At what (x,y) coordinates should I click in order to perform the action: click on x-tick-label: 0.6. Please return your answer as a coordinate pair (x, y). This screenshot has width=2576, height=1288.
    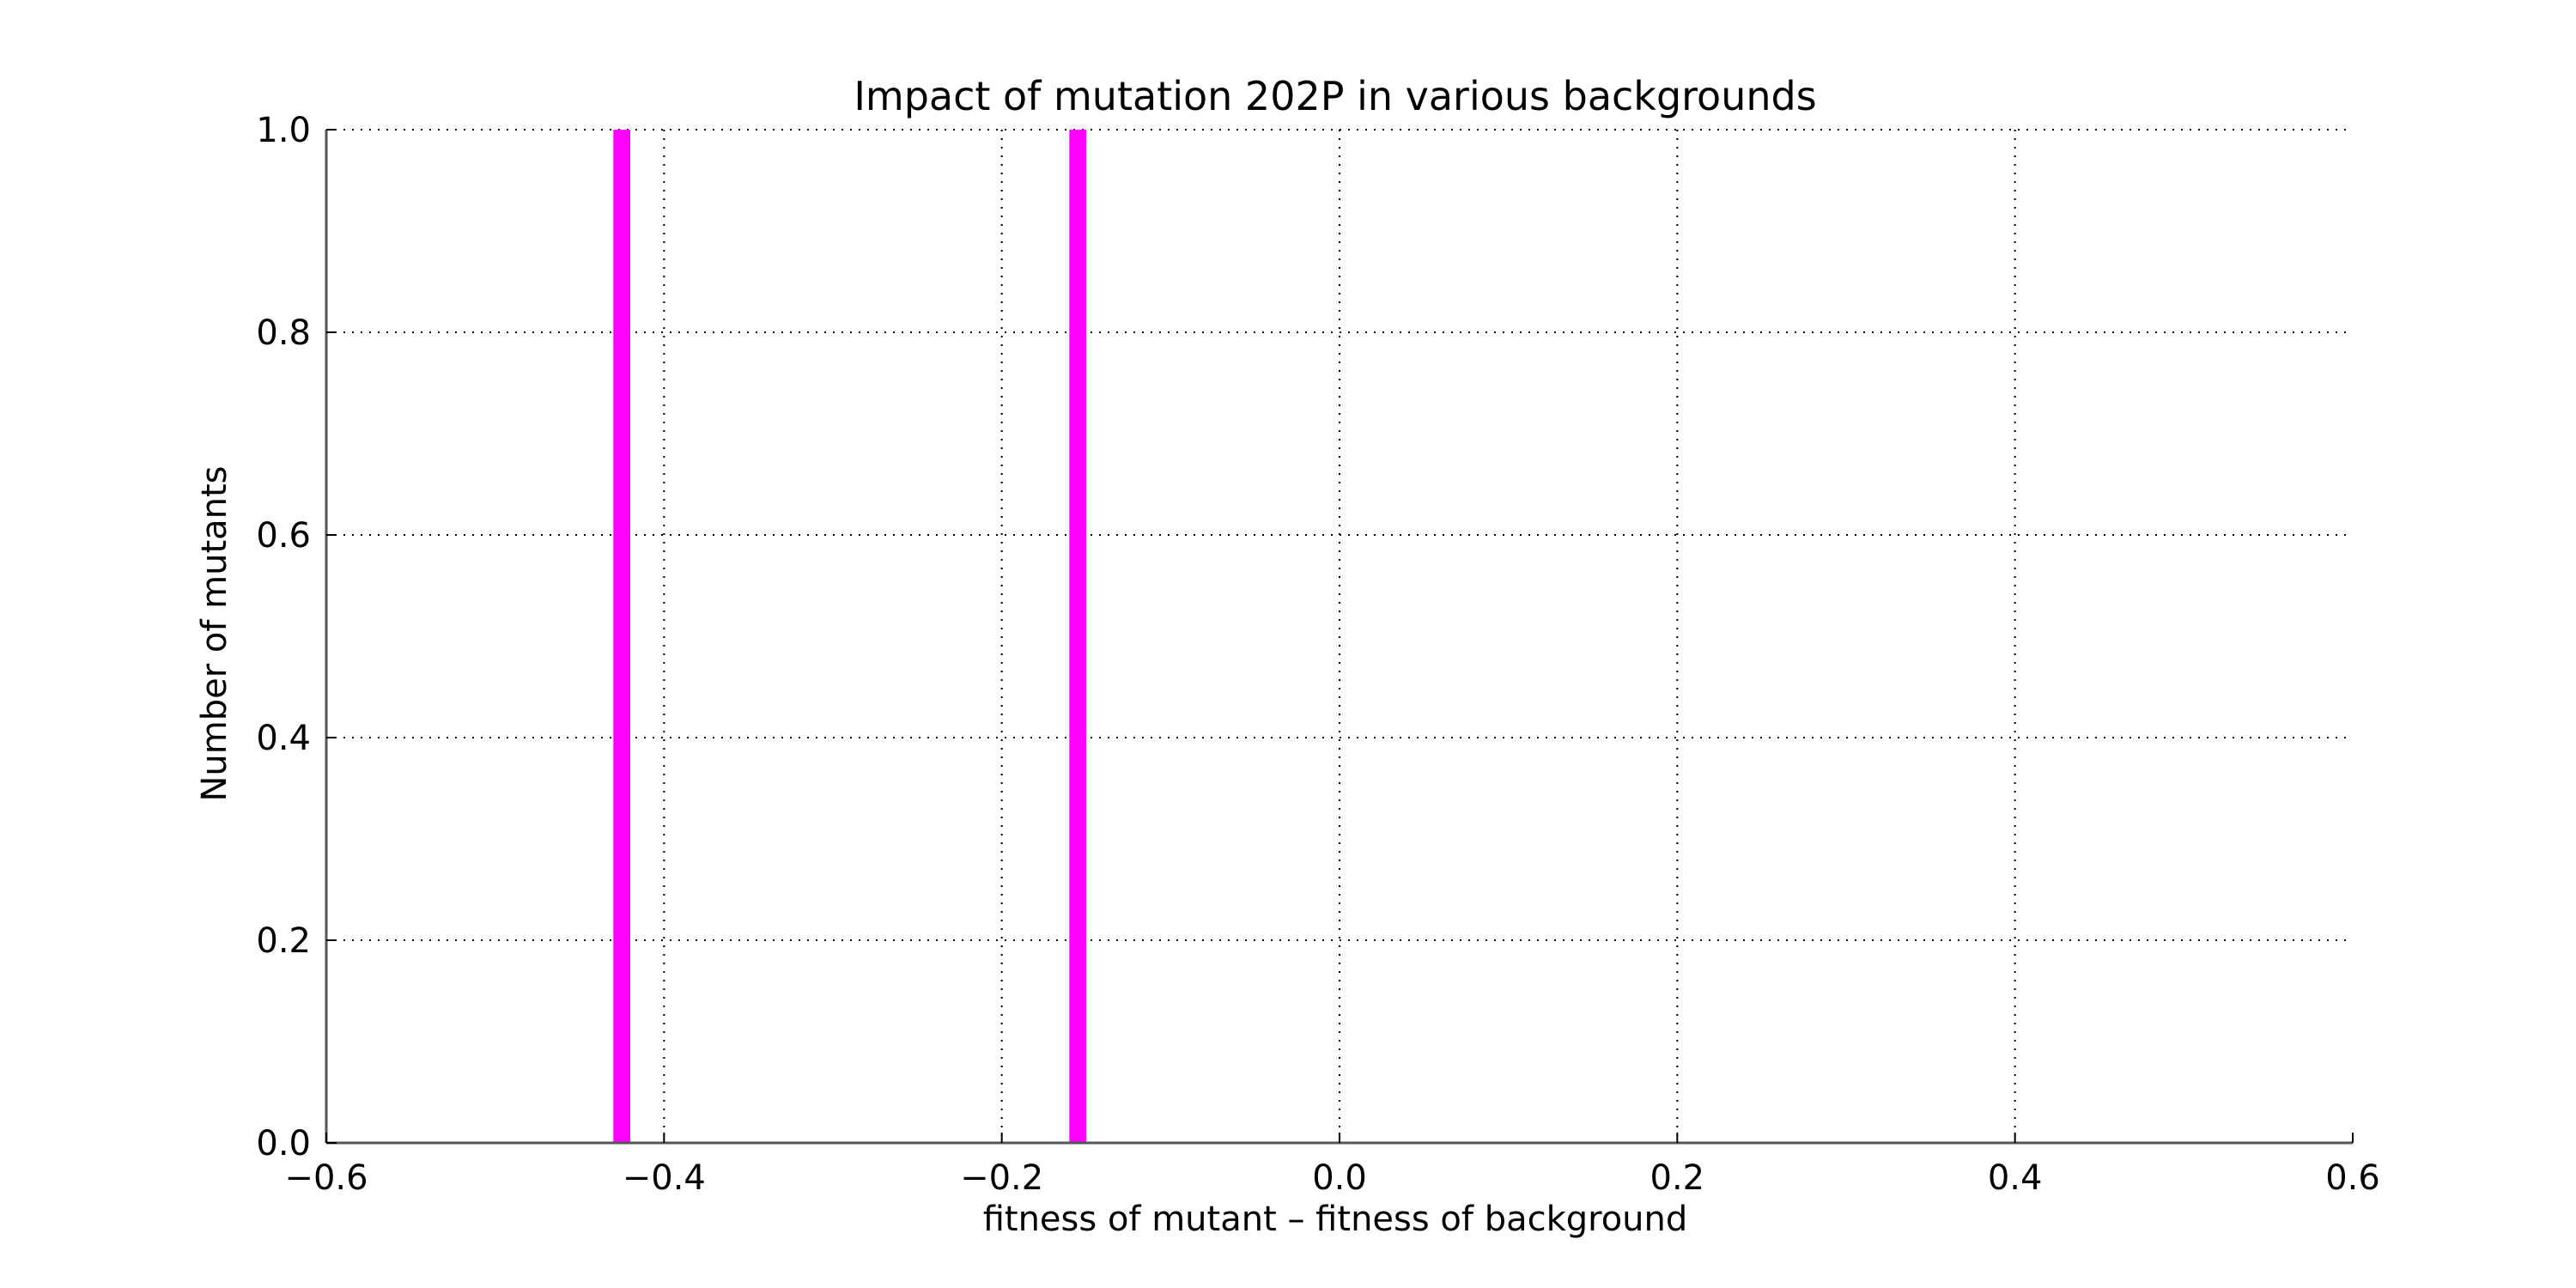
    Looking at the image, I should click on (2353, 1178).